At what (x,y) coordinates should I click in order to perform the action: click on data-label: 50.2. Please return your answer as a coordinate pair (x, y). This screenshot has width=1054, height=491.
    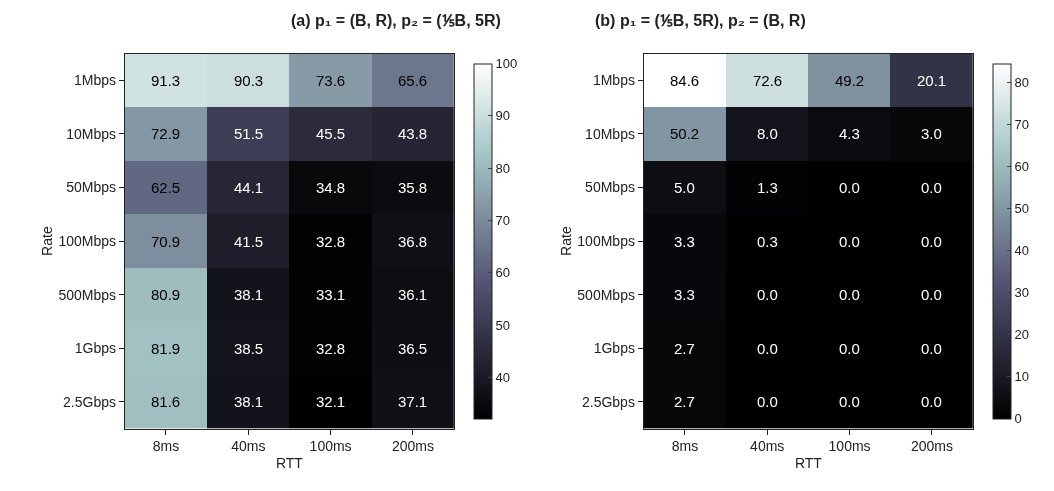
    Looking at the image, I should click on (685, 133).